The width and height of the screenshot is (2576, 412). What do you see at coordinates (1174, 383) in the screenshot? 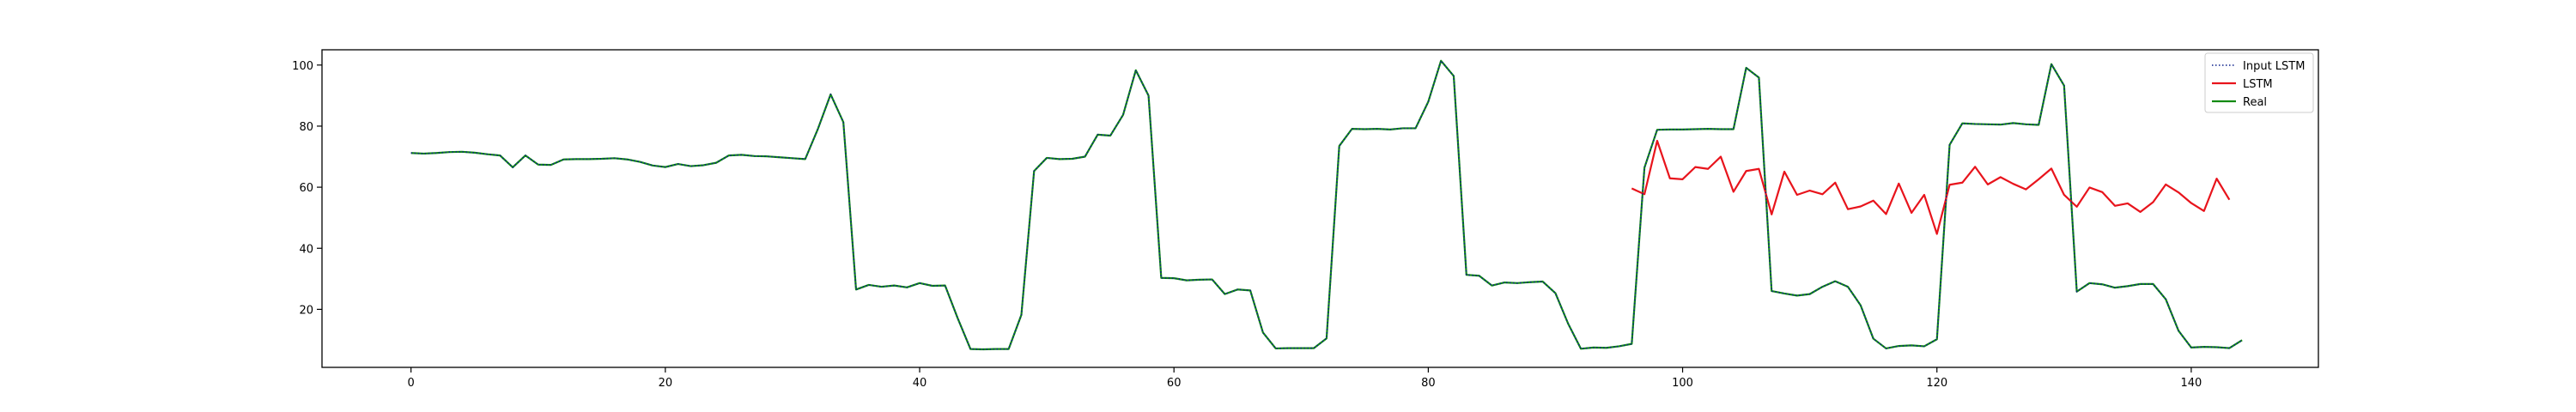
I see `x-tick-label: 60` at bounding box center [1174, 383].